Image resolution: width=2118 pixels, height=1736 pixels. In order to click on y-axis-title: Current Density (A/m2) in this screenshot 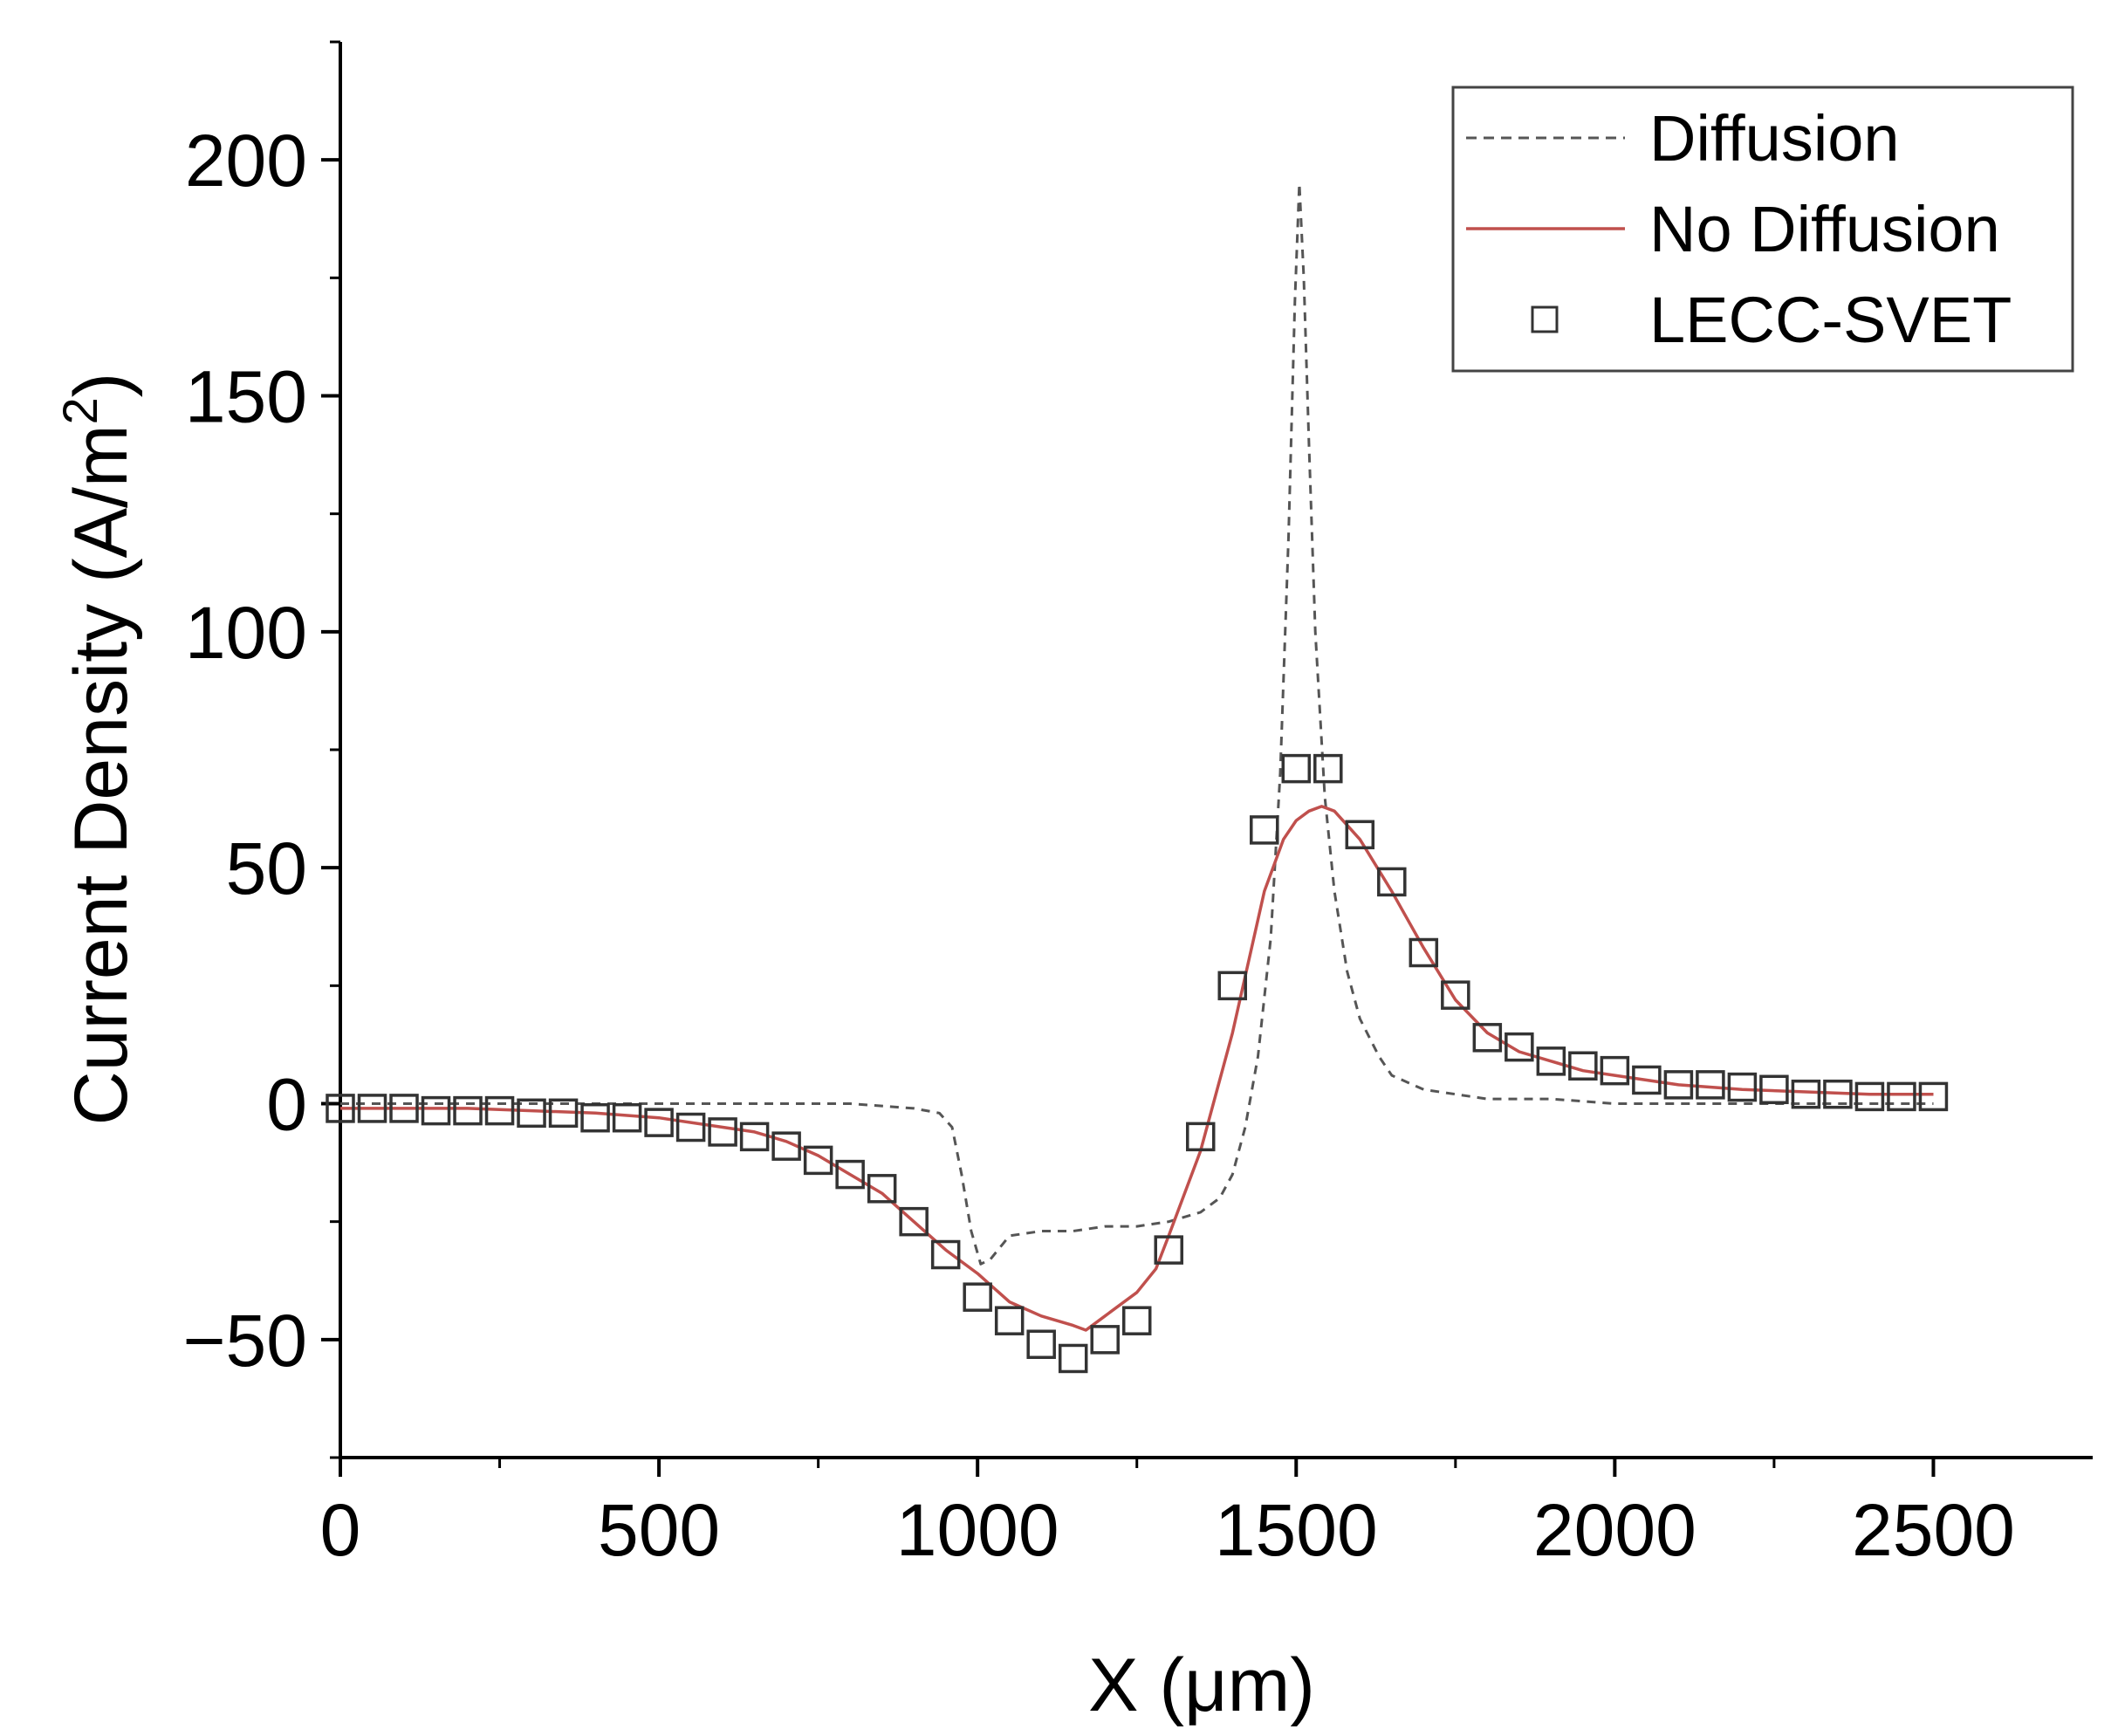, I will do `click(98, 750)`.